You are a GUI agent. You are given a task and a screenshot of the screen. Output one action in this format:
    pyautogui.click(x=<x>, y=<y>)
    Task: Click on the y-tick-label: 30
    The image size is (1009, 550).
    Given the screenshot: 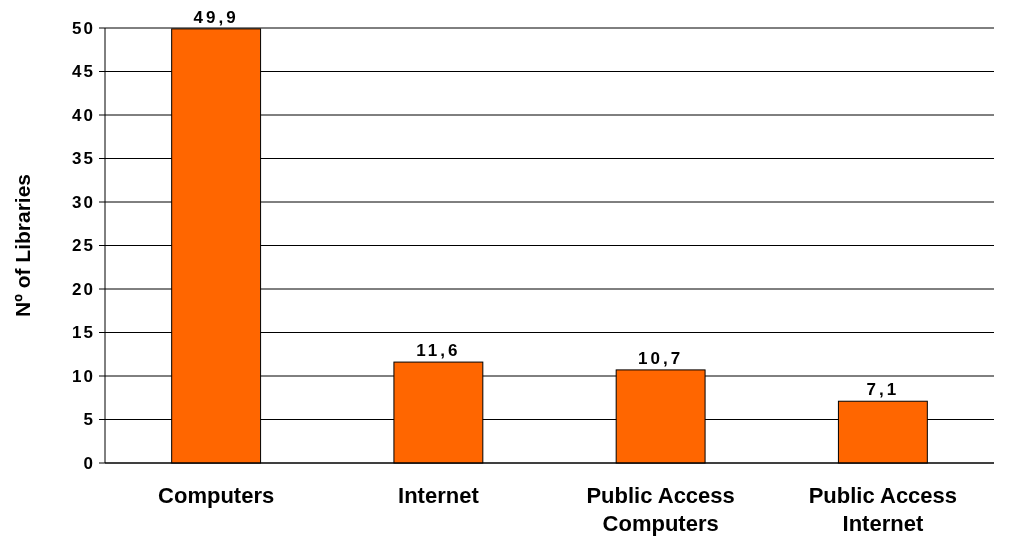 What is the action you would take?
    pyautogui.click(x=83, y=202)
    